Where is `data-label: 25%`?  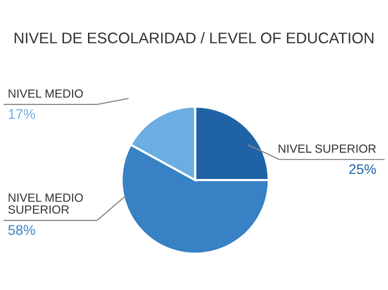 data-label: 25% is located at coordinates (362, 169).